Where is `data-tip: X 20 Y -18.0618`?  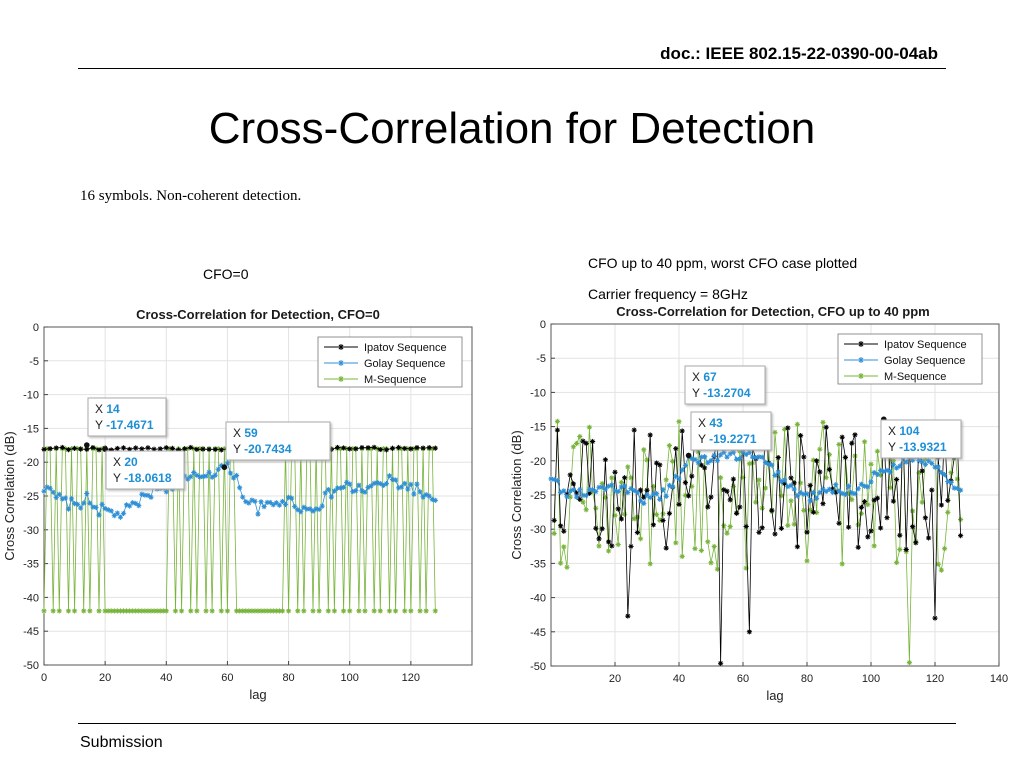 data-tip: X 20 Y -18.0618 is located at coordinates (143, 468).